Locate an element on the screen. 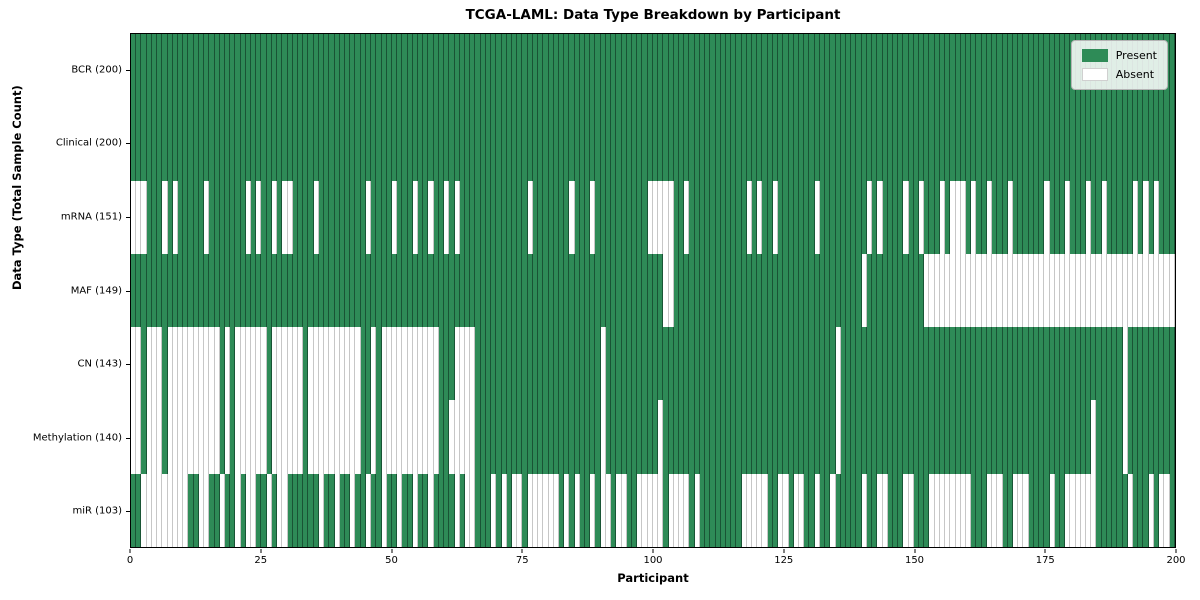  y-tick-mark is located at coordinates (128, 217).